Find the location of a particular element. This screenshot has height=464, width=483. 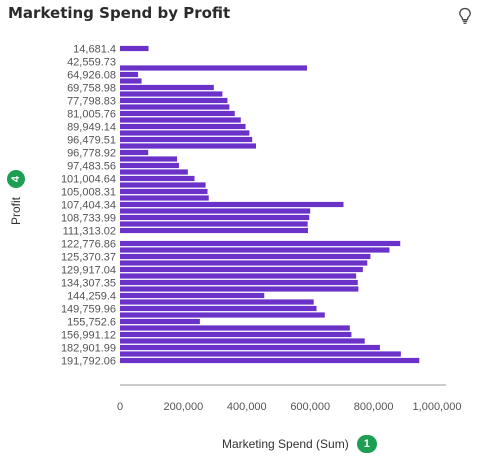

x-tick-label: 0 is located at coordinates (120, 407).